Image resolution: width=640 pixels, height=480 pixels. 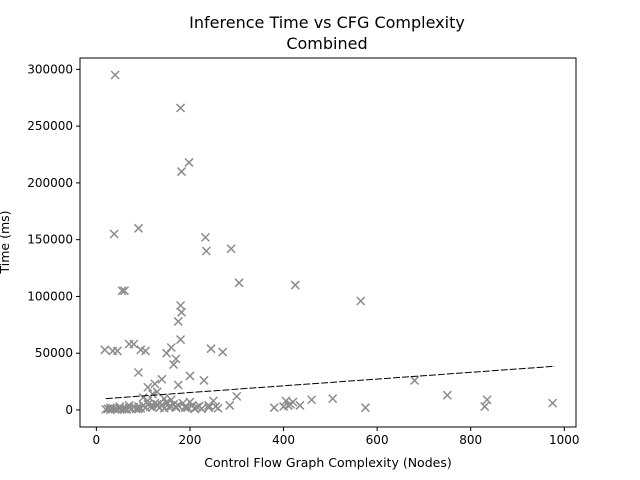 I want to click on x-tick-label: 0, so click(x=97, y=440).